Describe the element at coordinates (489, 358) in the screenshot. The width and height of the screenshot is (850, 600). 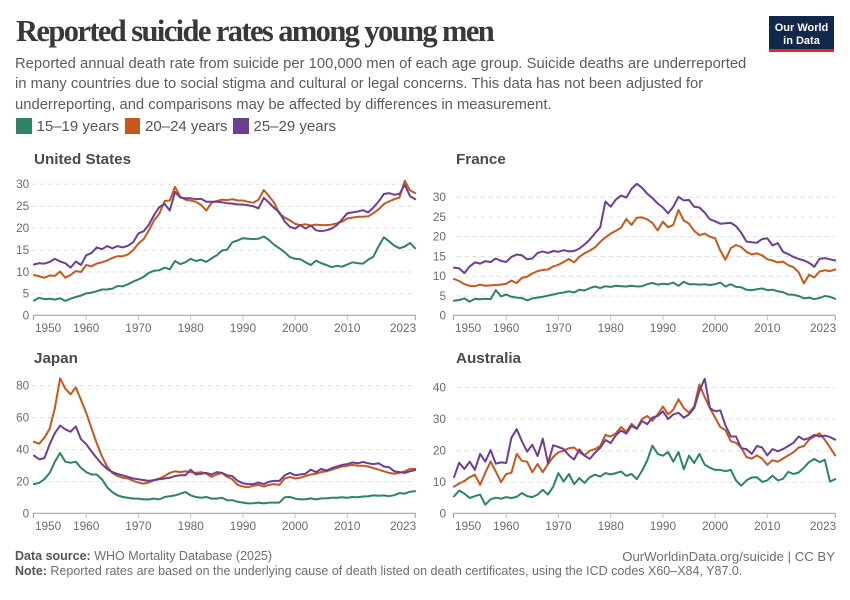
I see `svg-text: Australia` at that location.